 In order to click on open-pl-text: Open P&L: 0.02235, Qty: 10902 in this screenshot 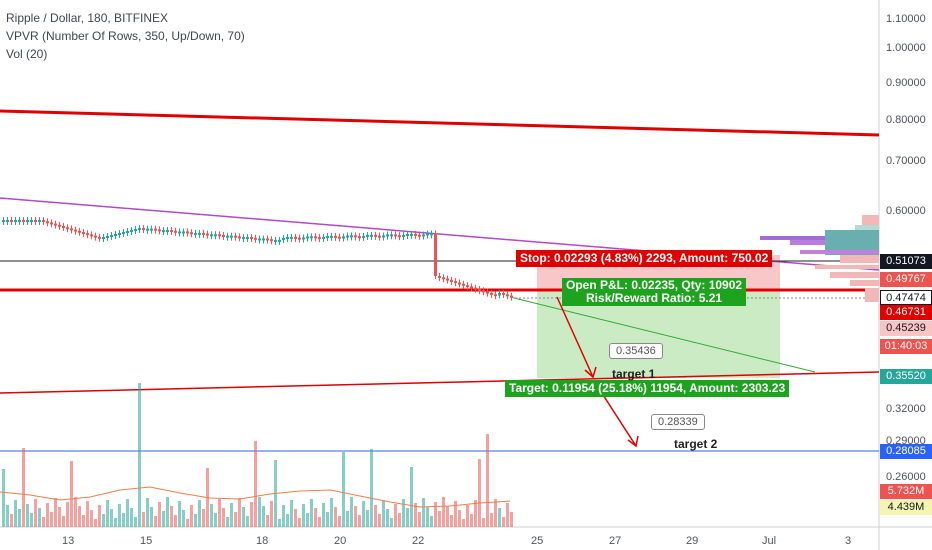, I will do `click(654, 285)`.